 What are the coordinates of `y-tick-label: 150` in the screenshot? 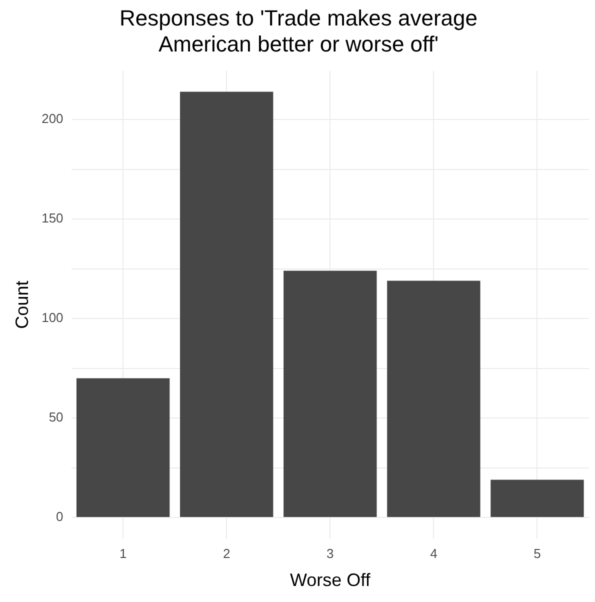 It's located at (53, 218).